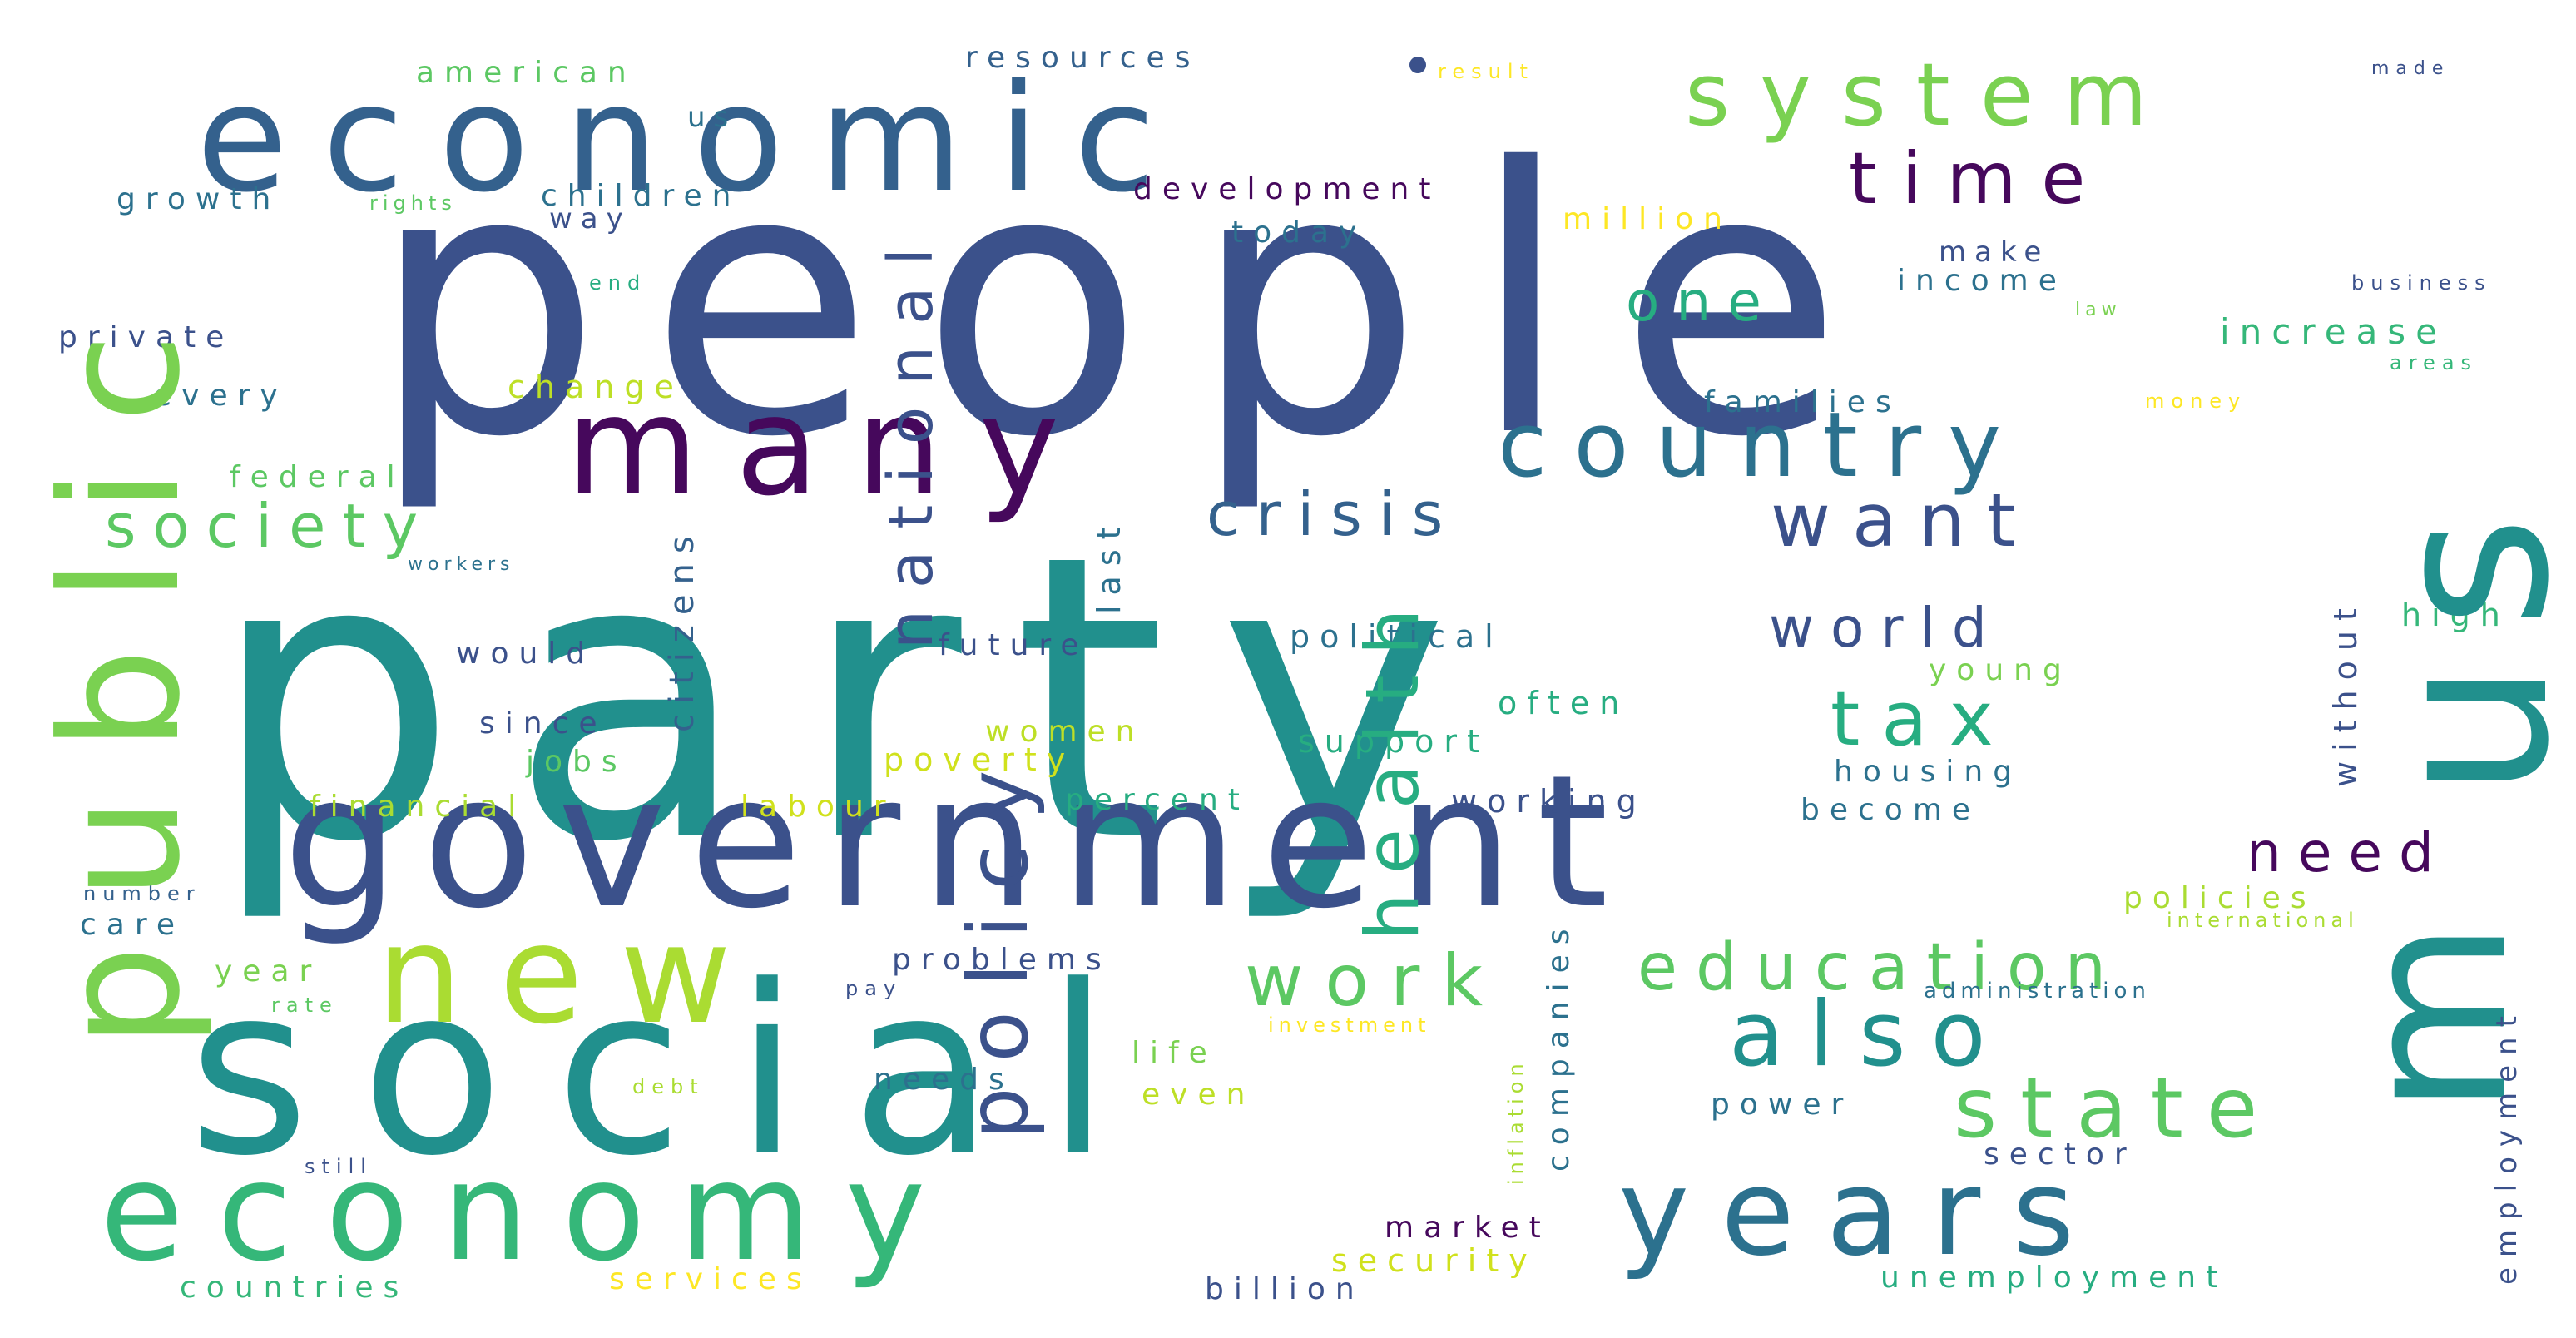  I want to click on word-money: money, so click(2196, 401).